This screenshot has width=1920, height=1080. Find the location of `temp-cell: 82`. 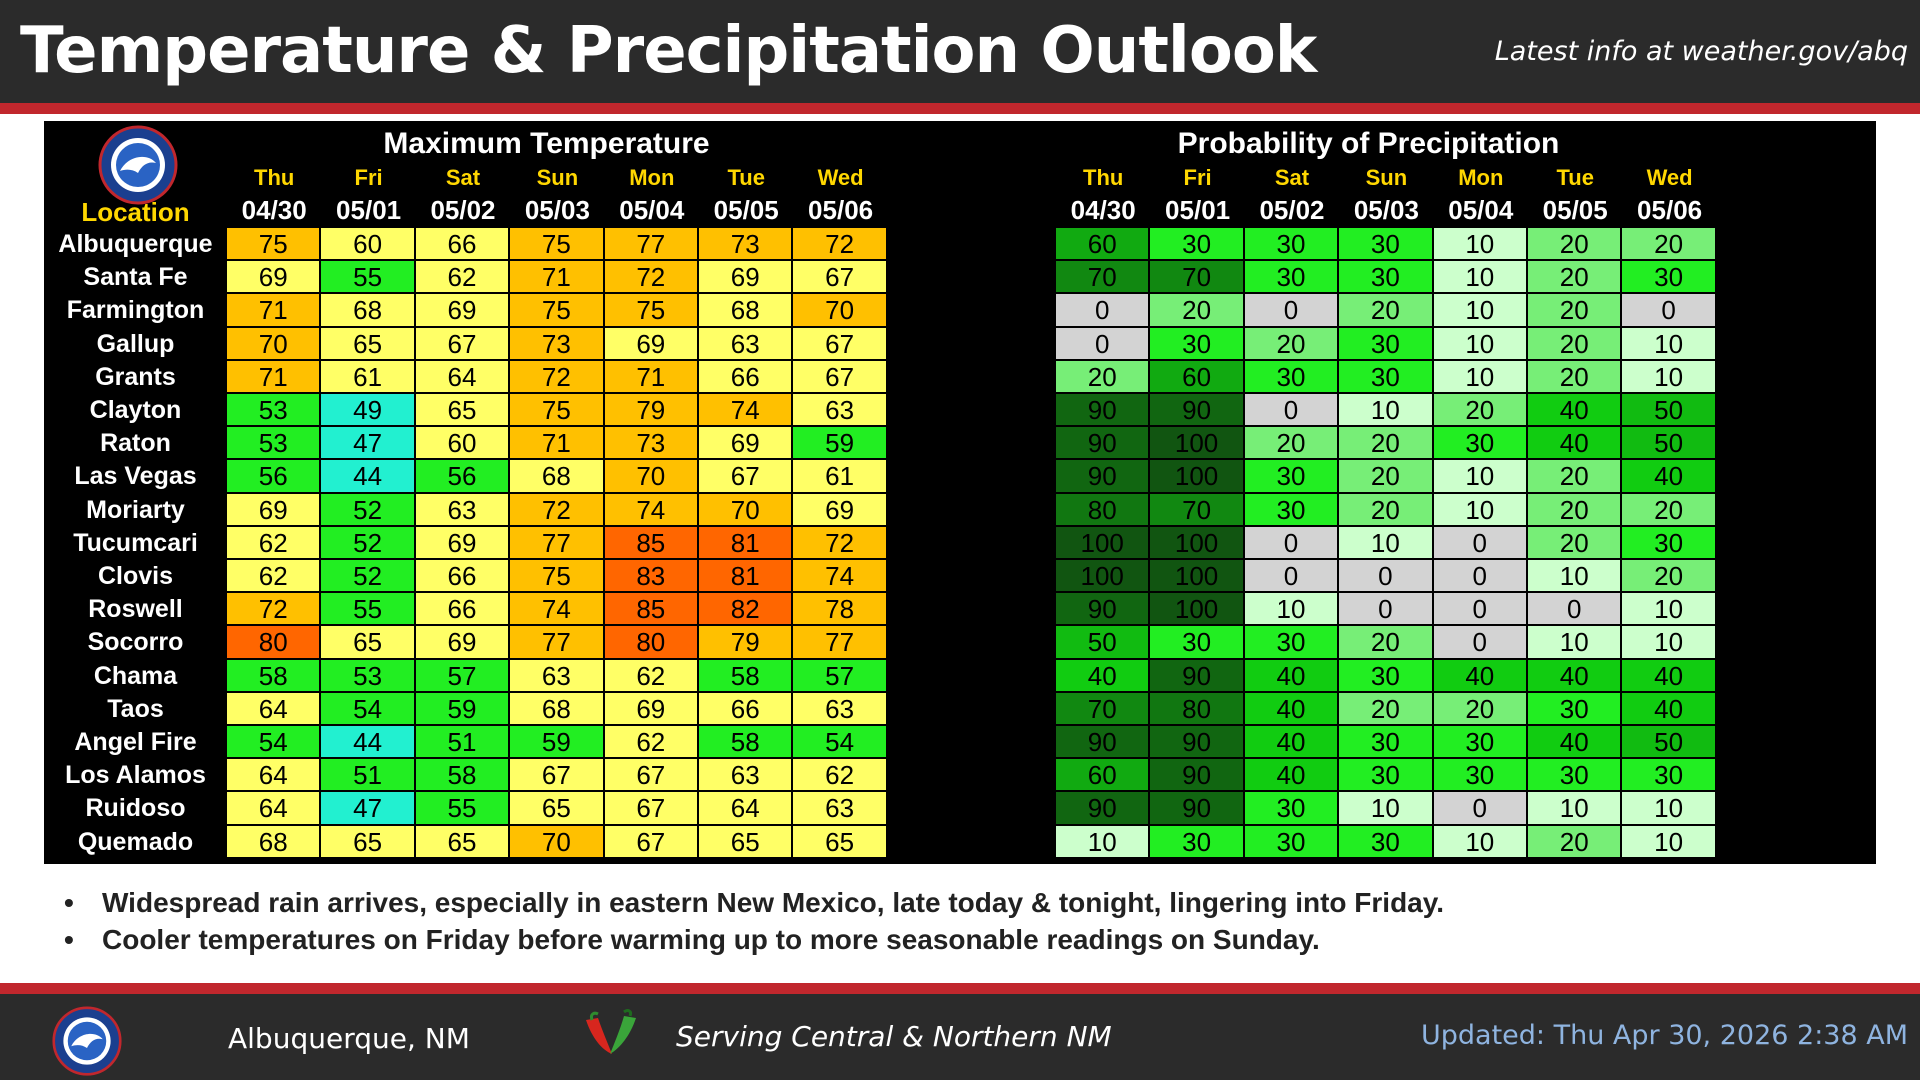

temp-cell: 82 is located at coordinates (745, 609).